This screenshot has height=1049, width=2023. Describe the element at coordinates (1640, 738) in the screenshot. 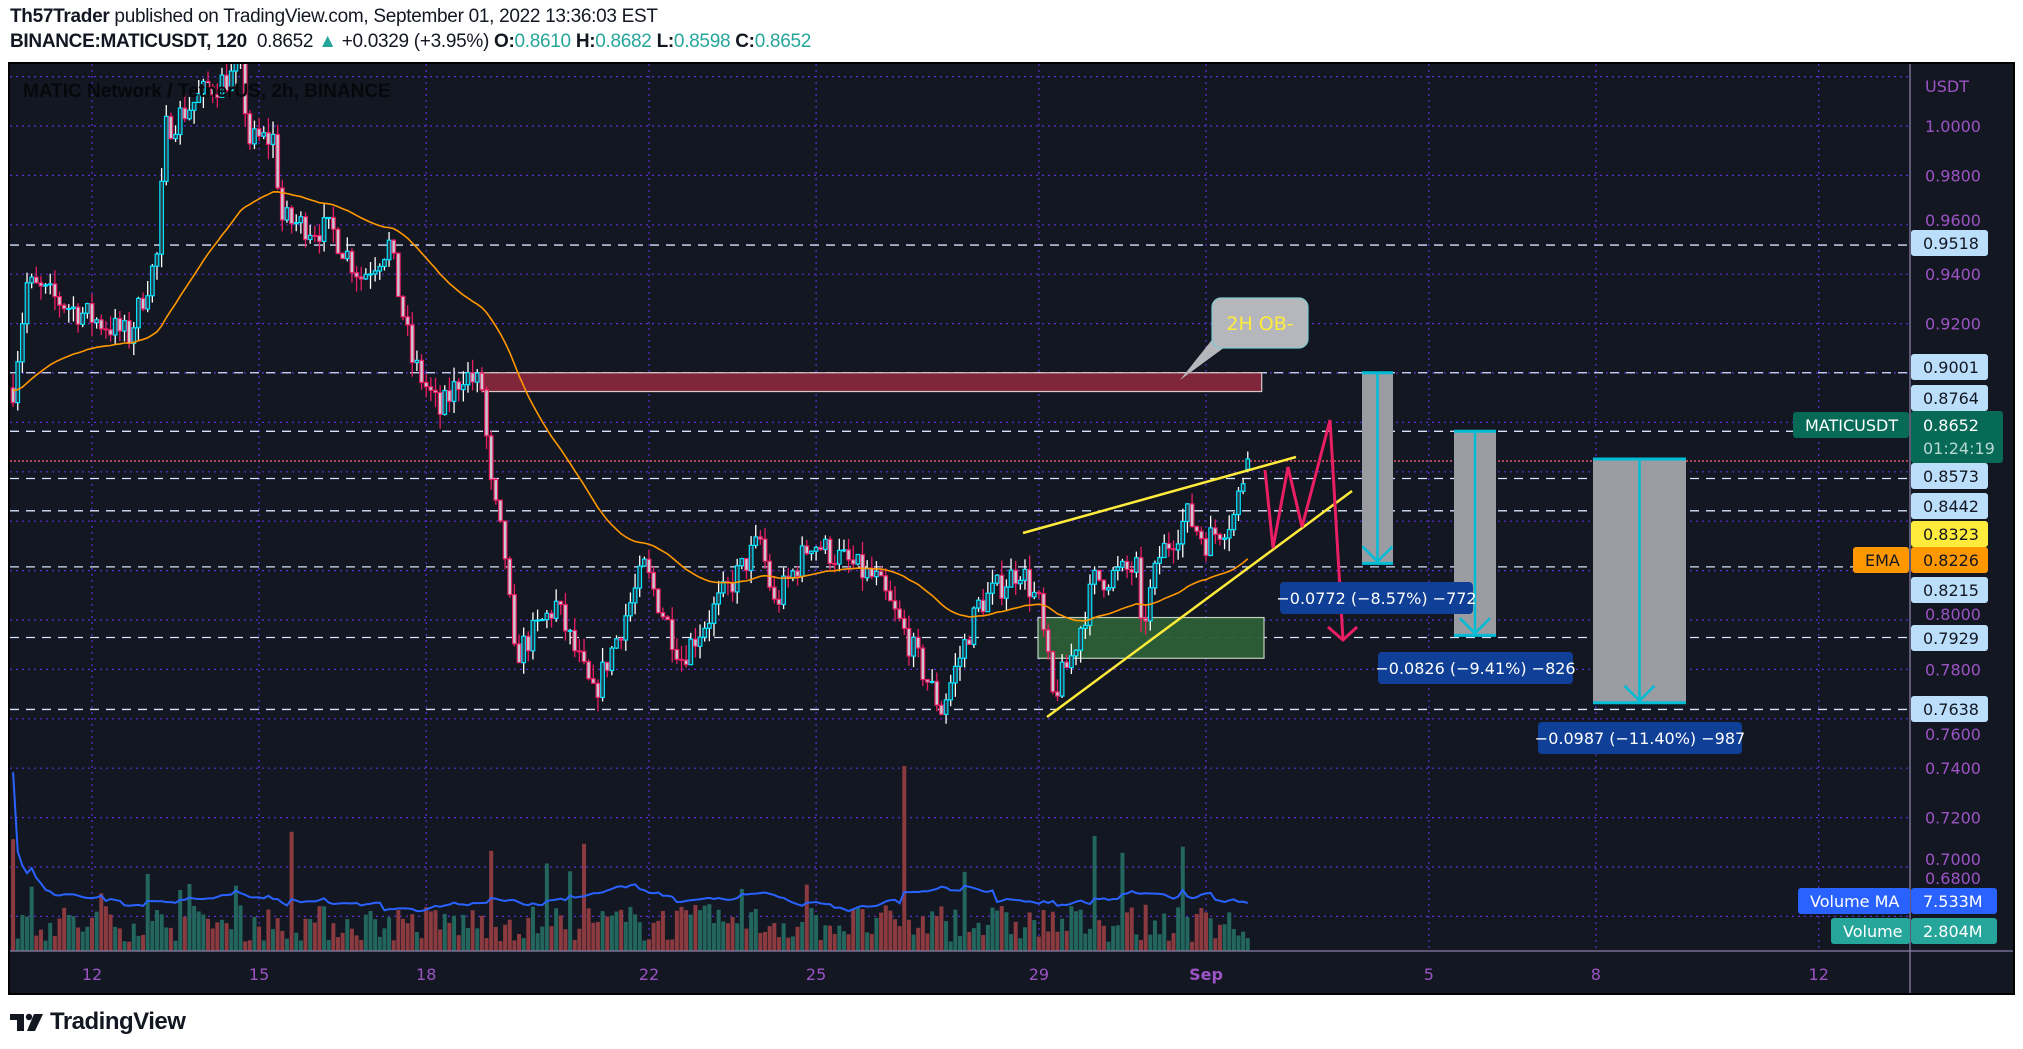

I see `measure-label-box` at that location.